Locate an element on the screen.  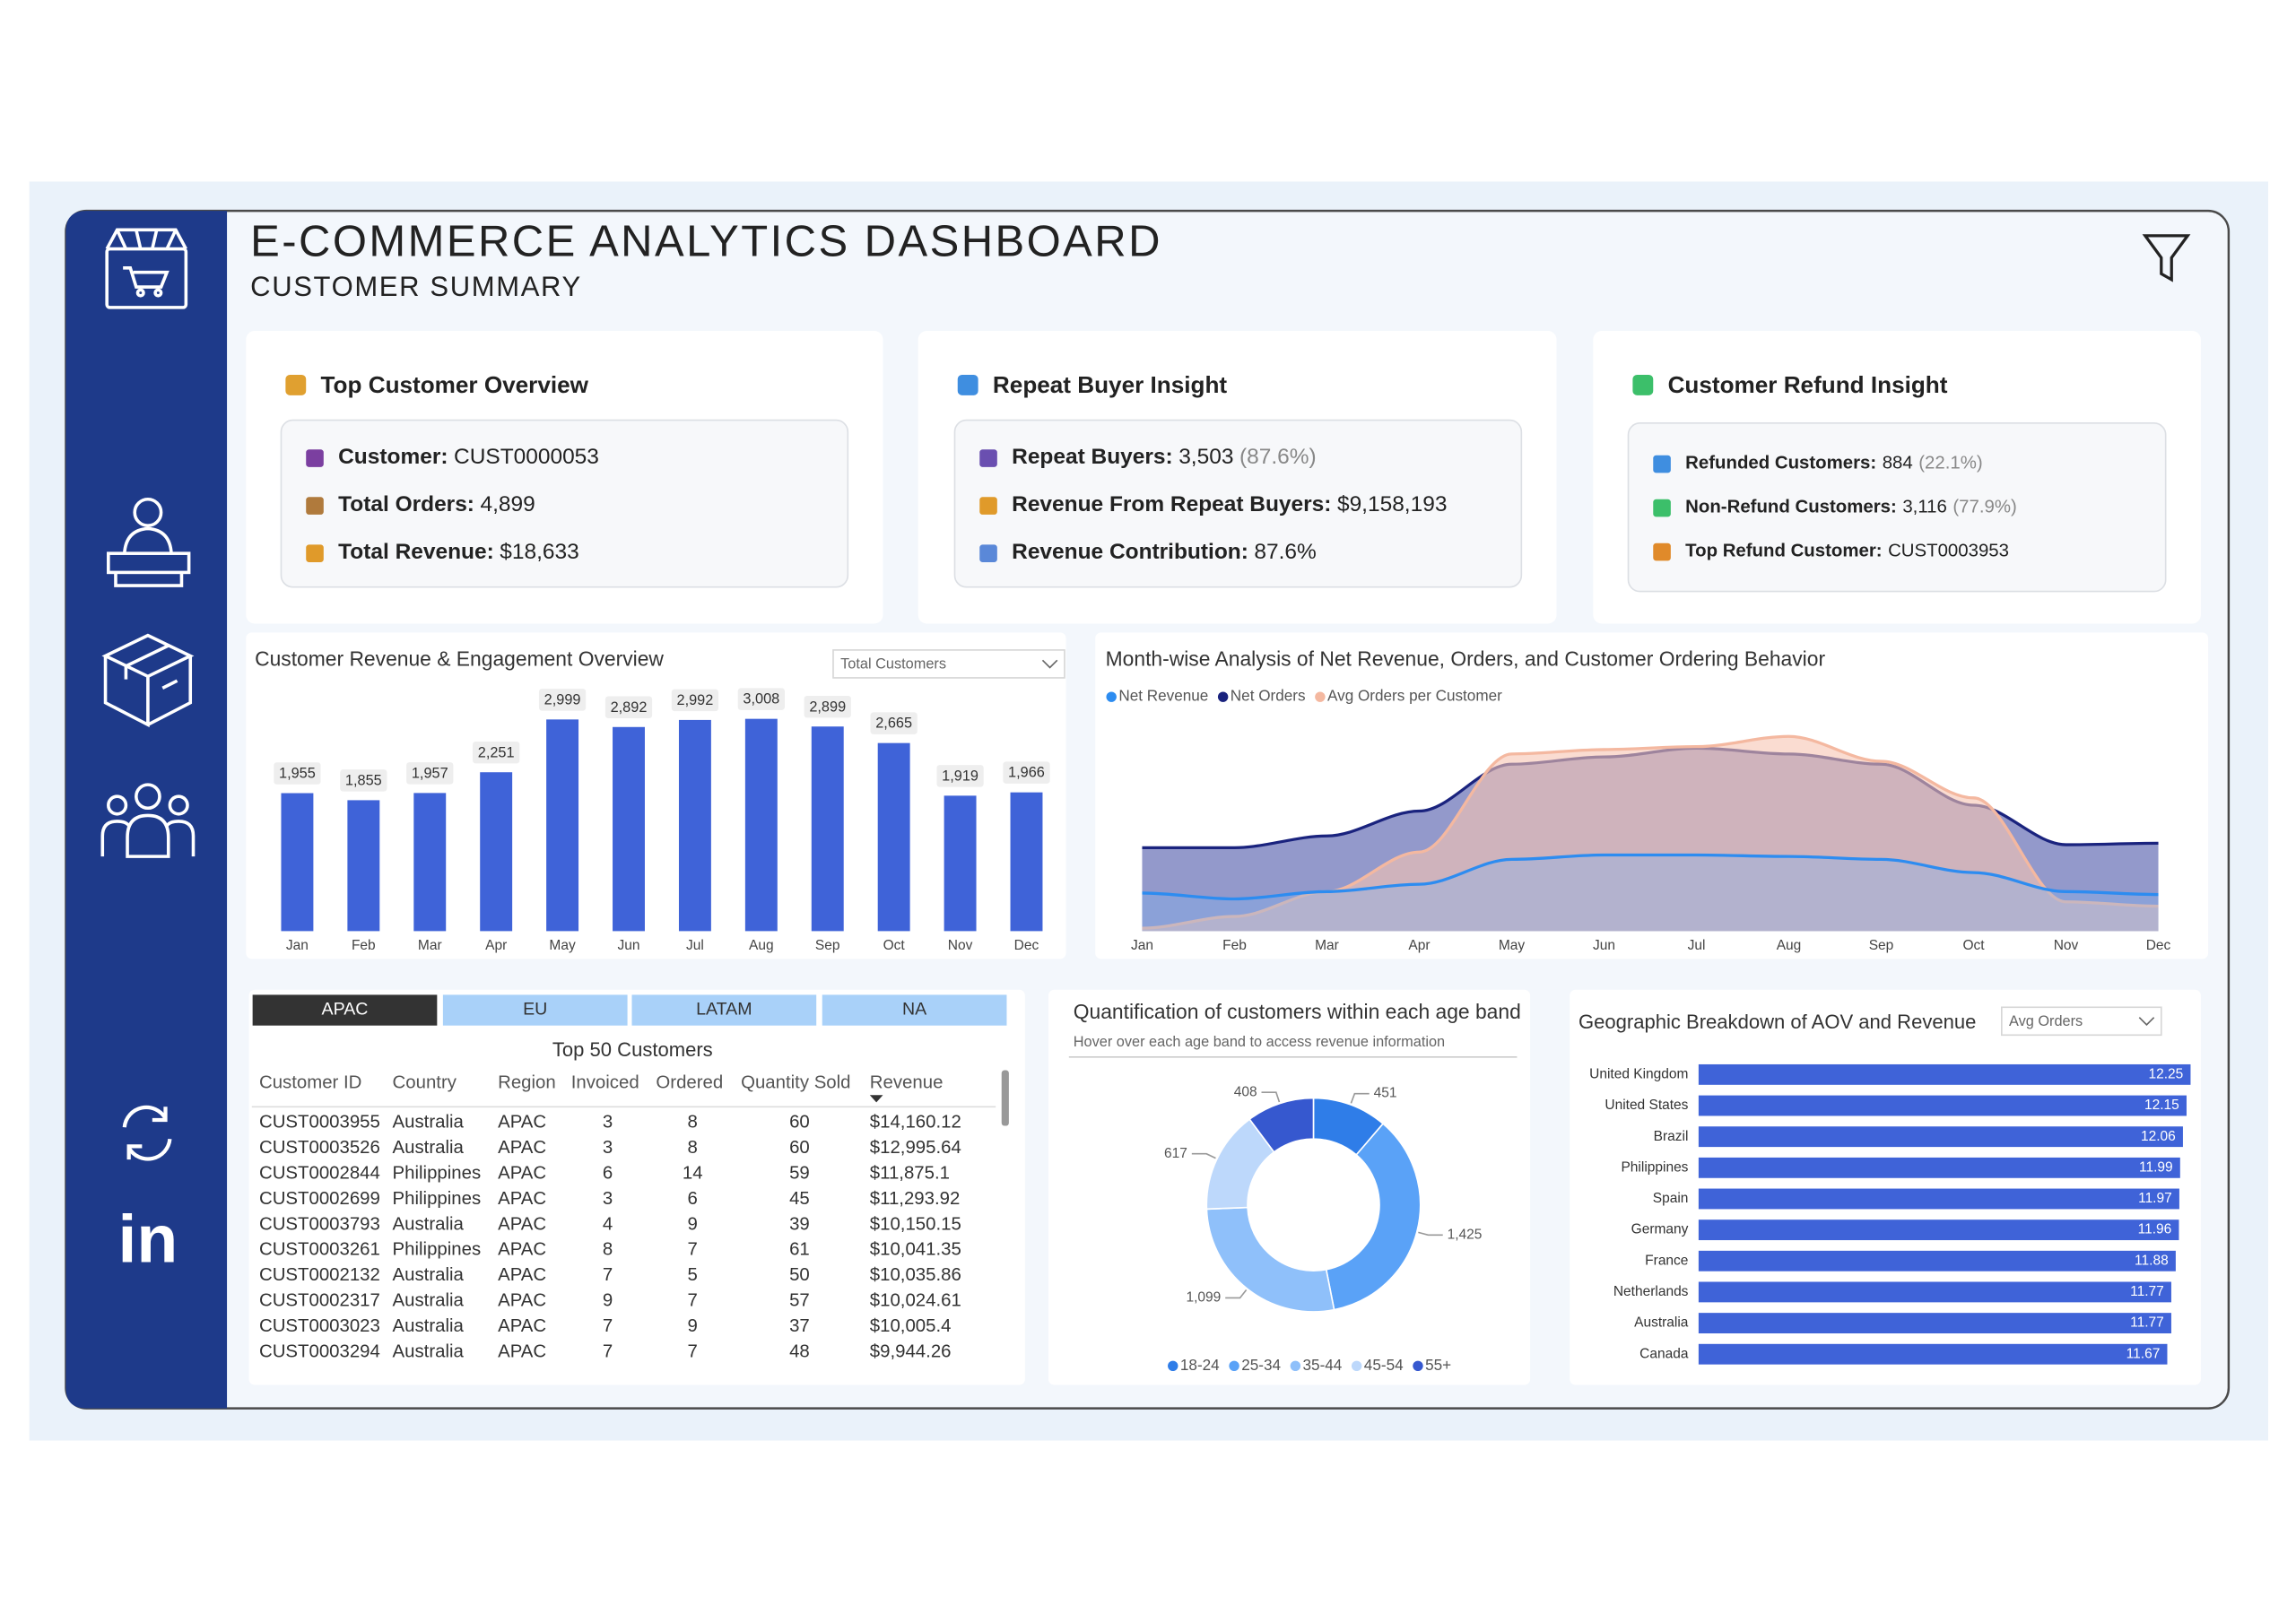
value-label: 1,919 is located at coordinates (960, 776).